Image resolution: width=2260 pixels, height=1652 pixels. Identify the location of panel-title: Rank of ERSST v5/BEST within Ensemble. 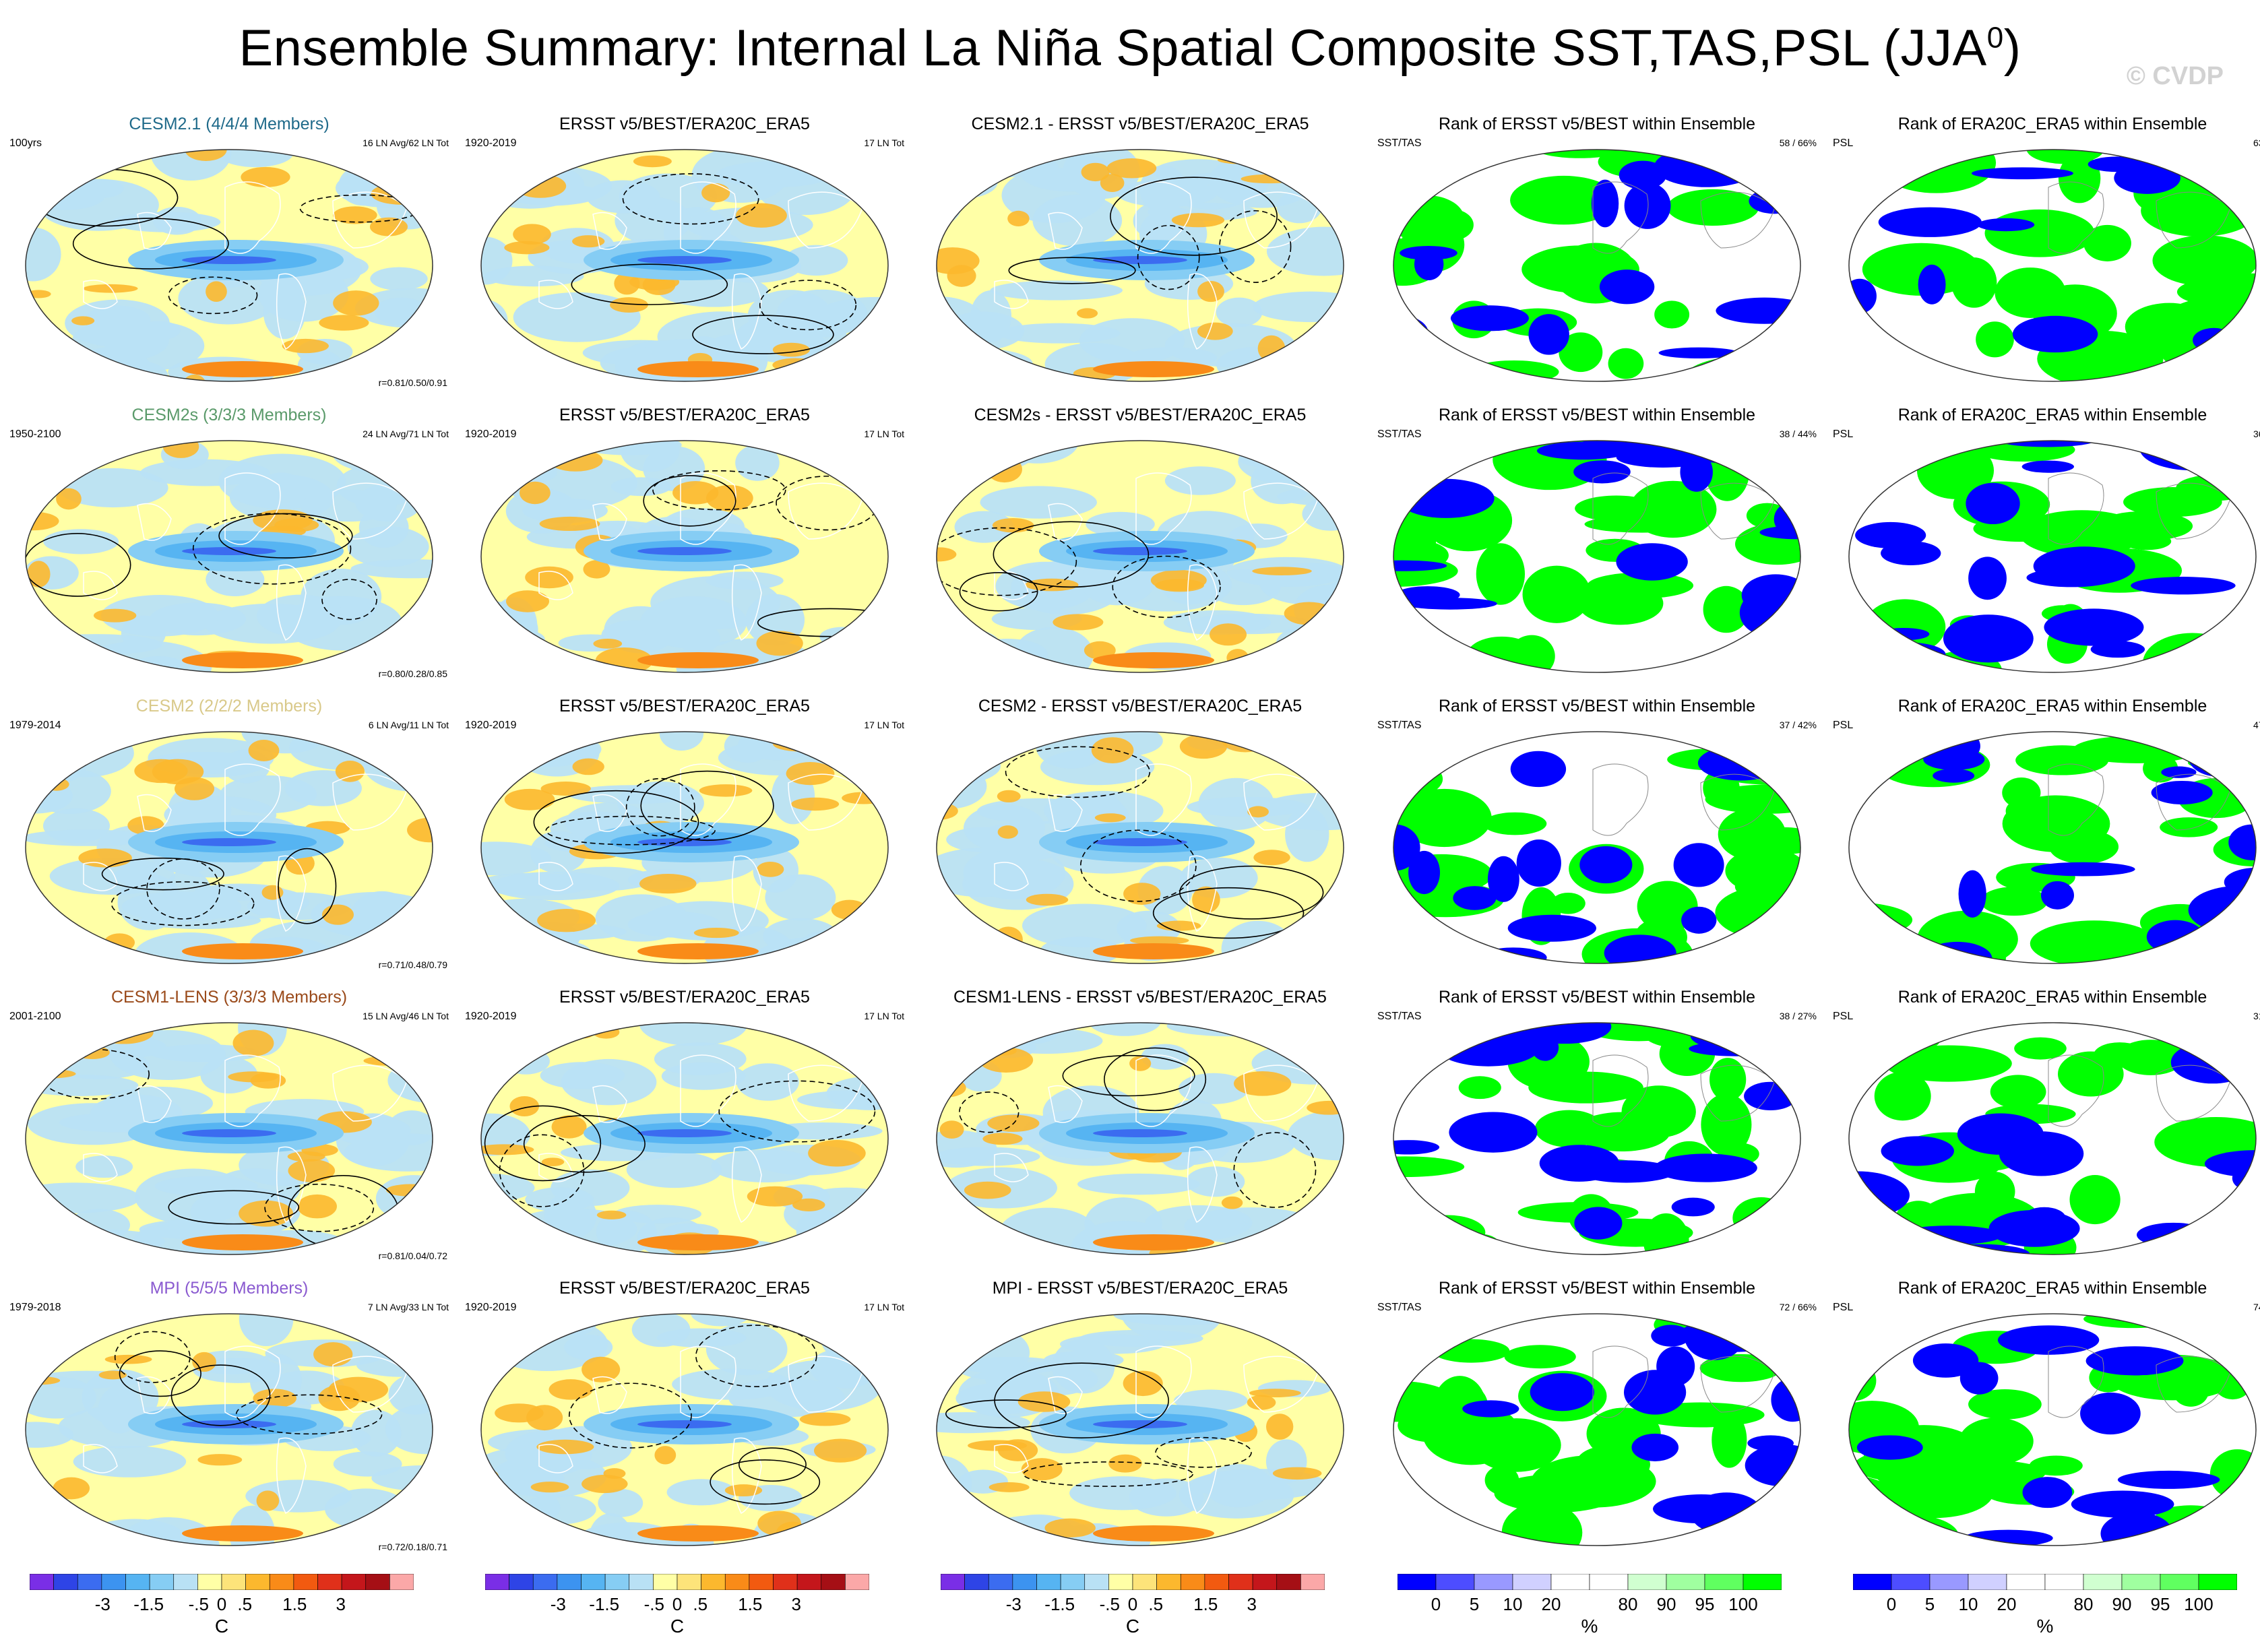
(1597, 415).